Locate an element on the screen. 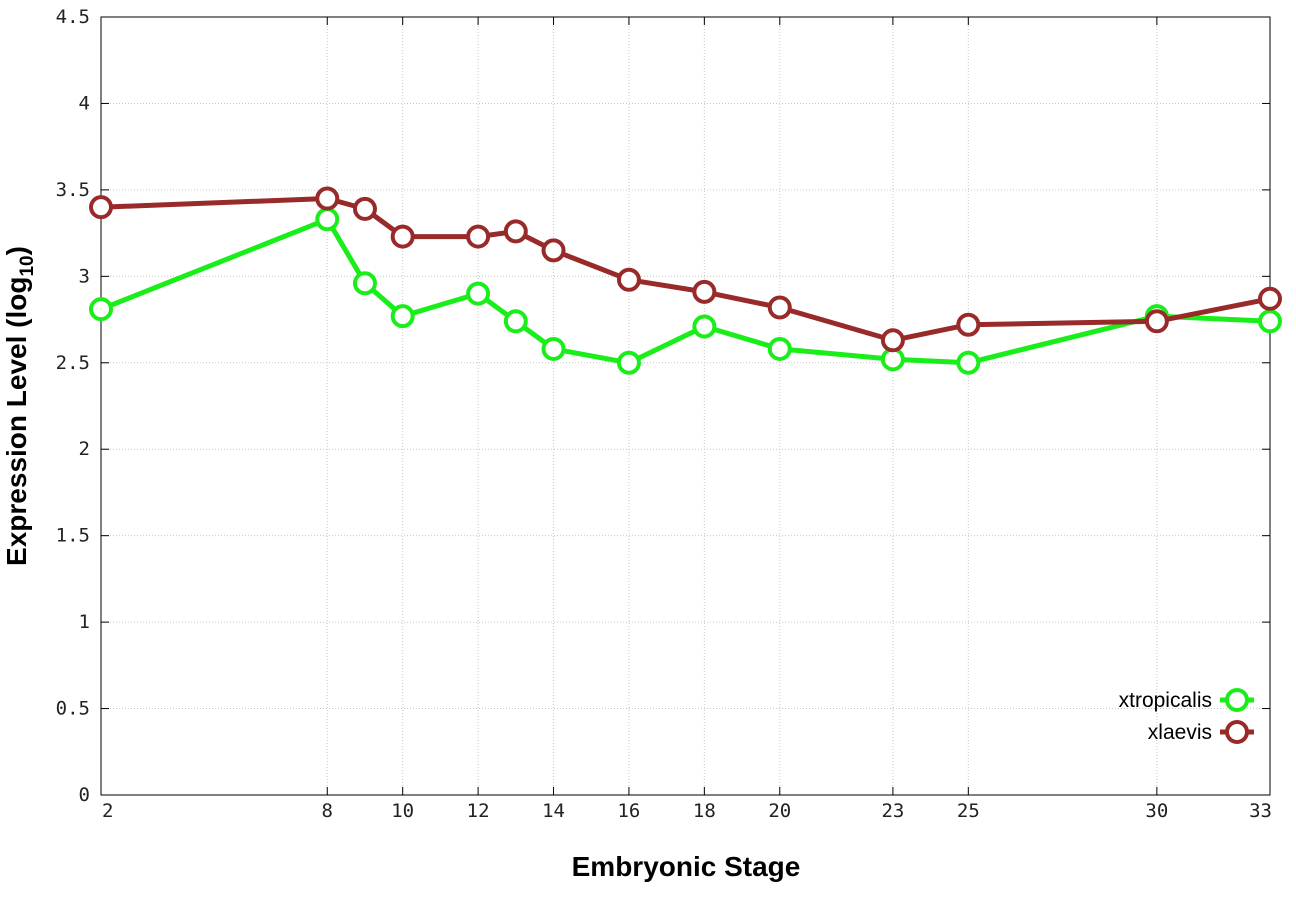 The image size is (1296, 907). x-tick-label: 23 is located at coordinates (892, 811).